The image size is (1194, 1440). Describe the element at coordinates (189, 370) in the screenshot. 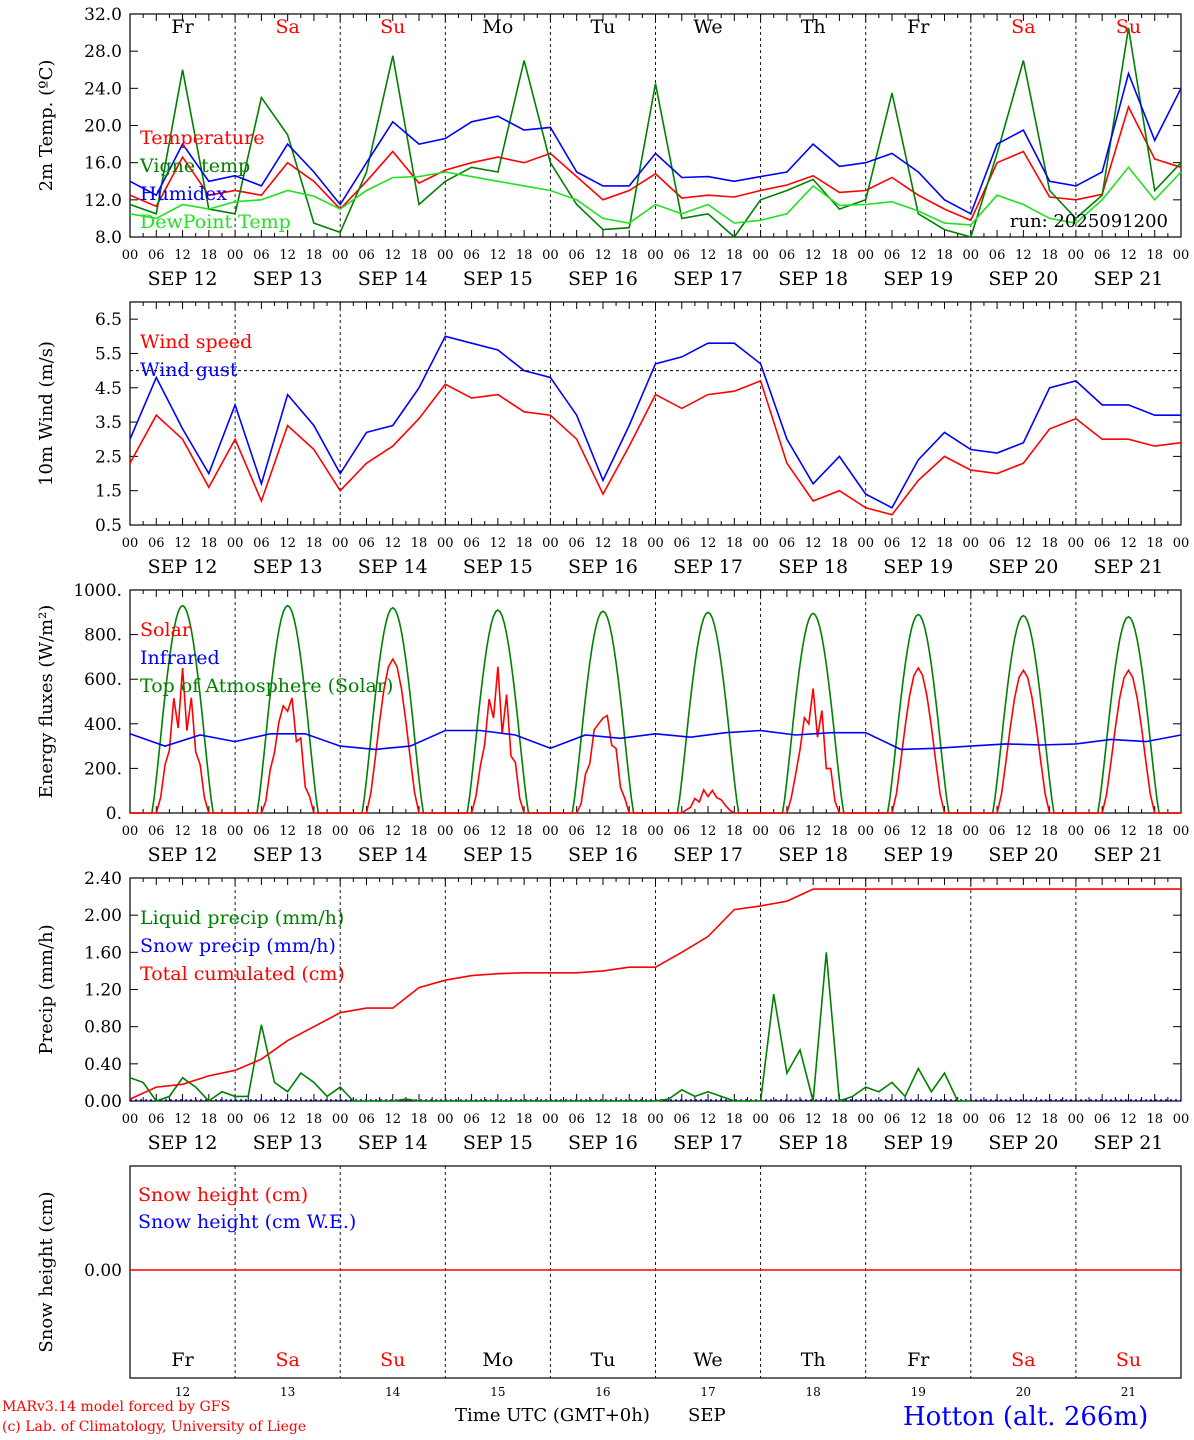

I see `legend-wind-gust: Wind gust` at that location.